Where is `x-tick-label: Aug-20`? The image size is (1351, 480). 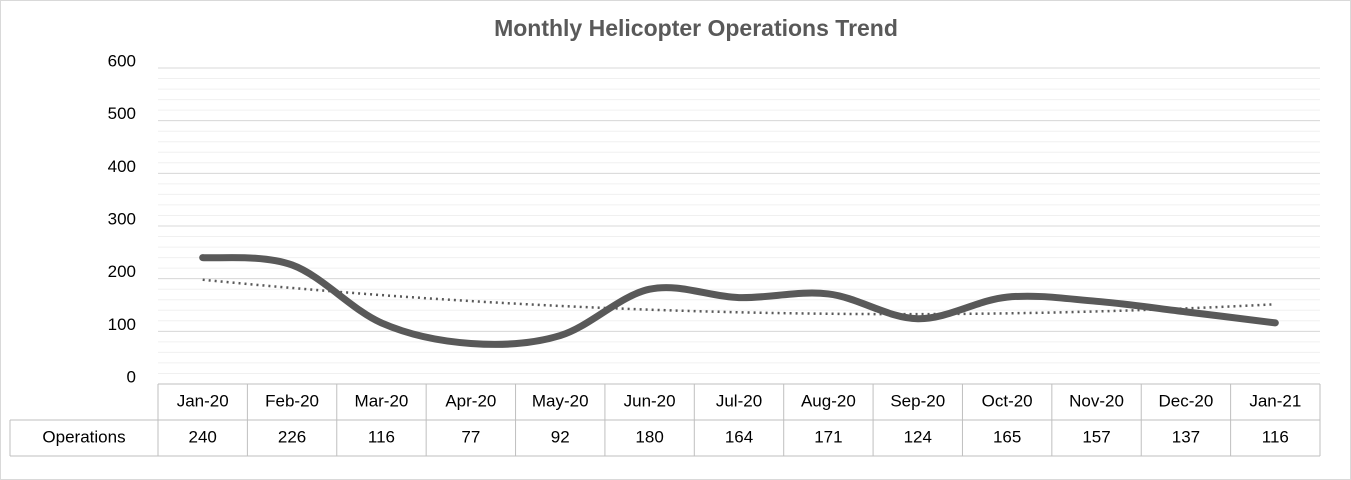
x-tick-label: Aug-20 is located at coordinates (828, 400).